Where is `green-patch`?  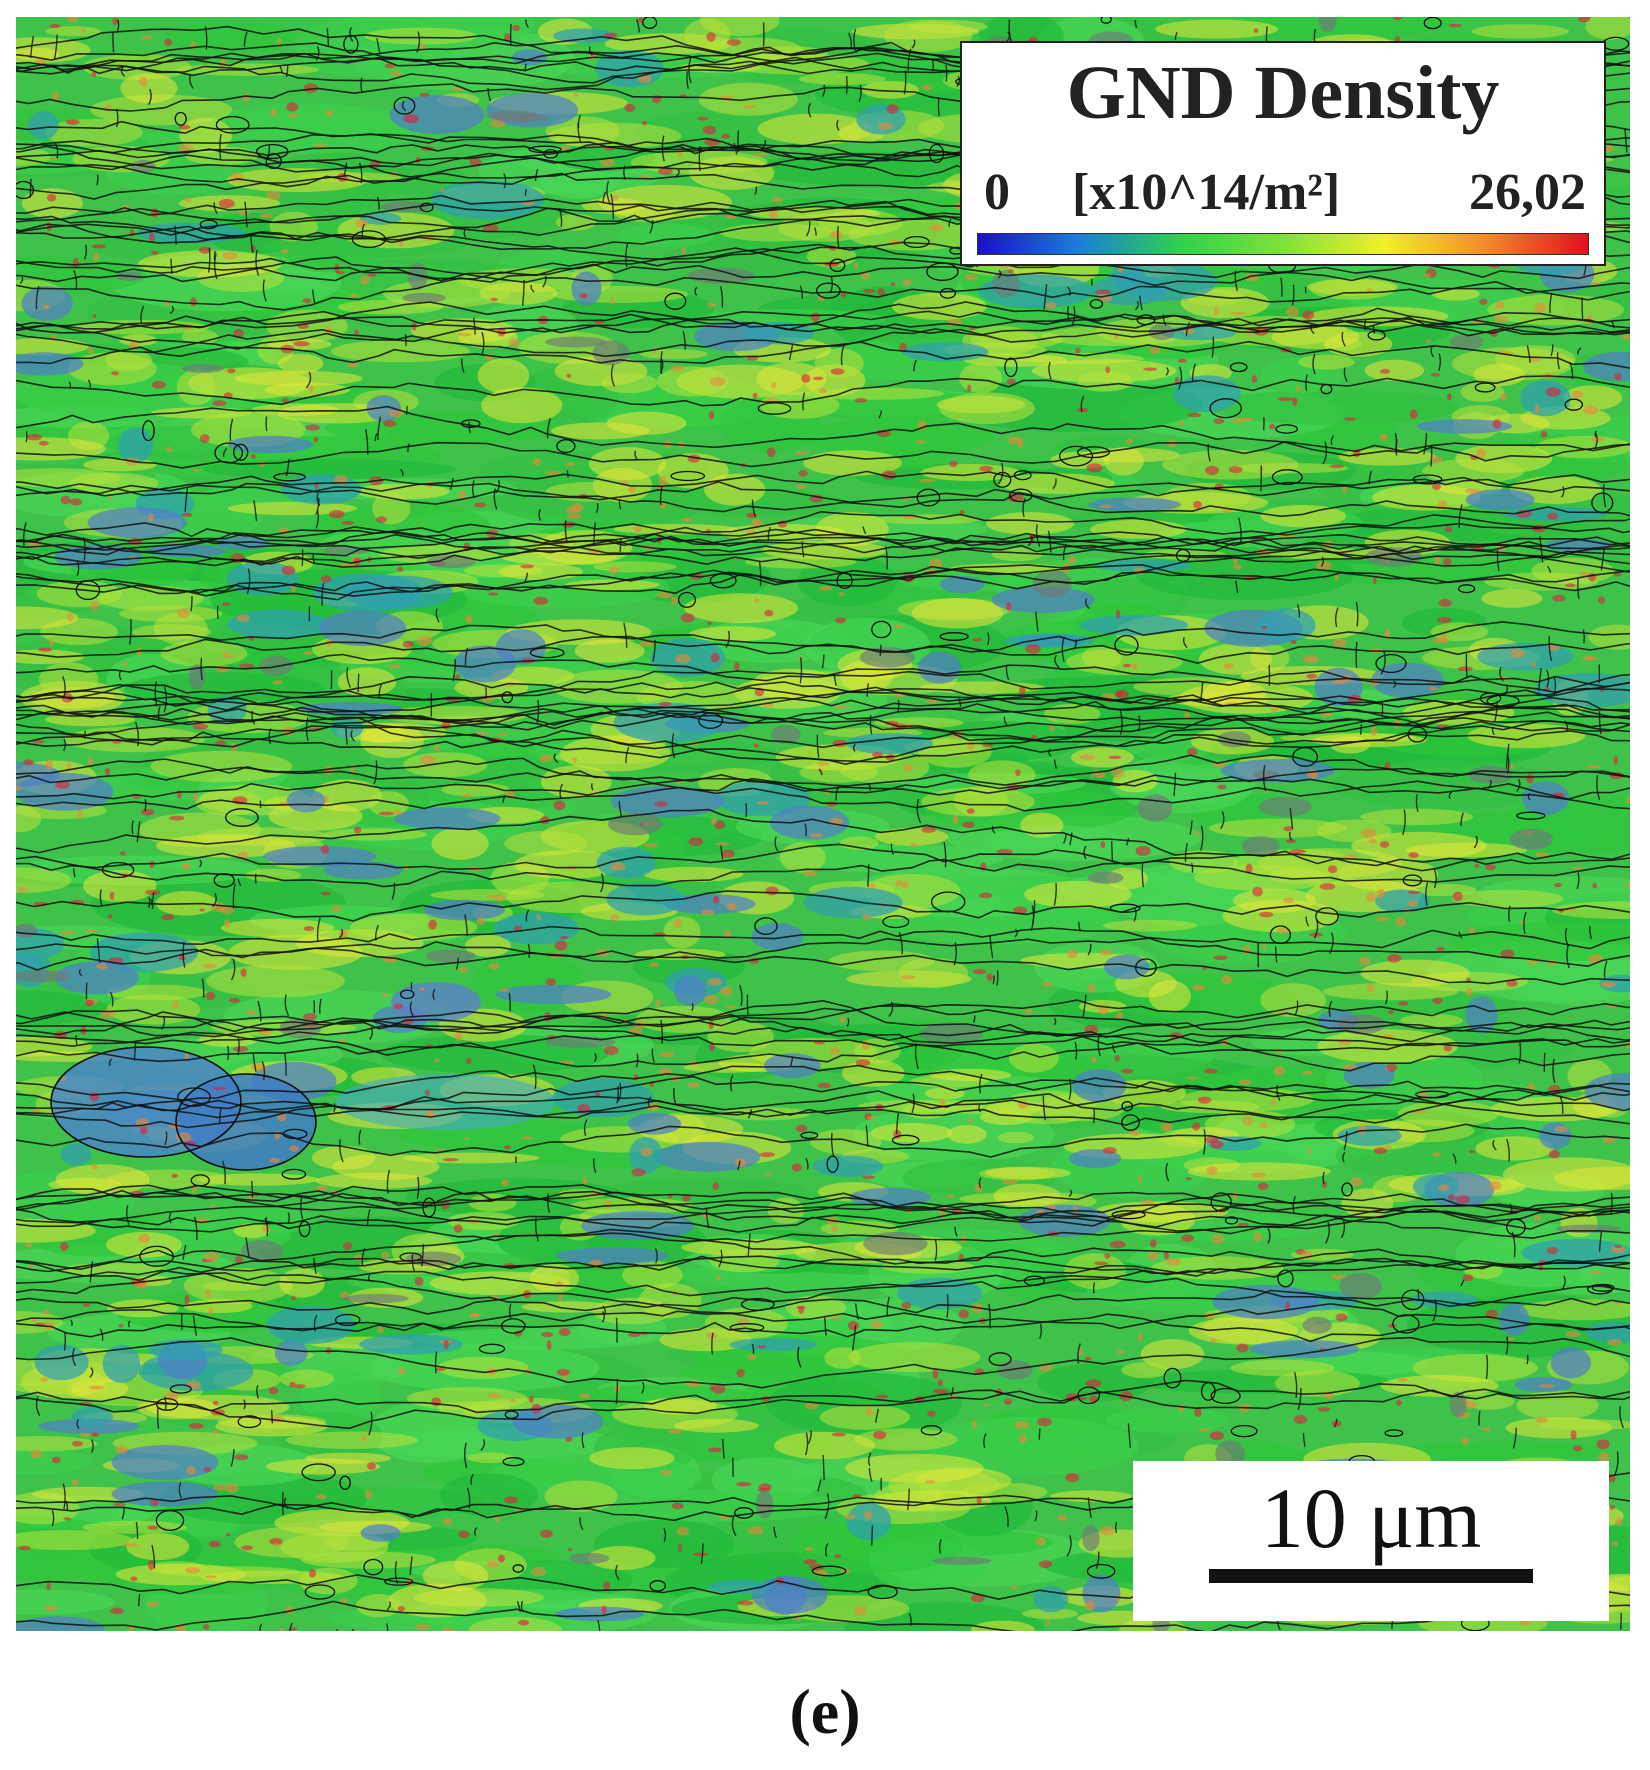 green-patch is located at coordinates (139, 870).